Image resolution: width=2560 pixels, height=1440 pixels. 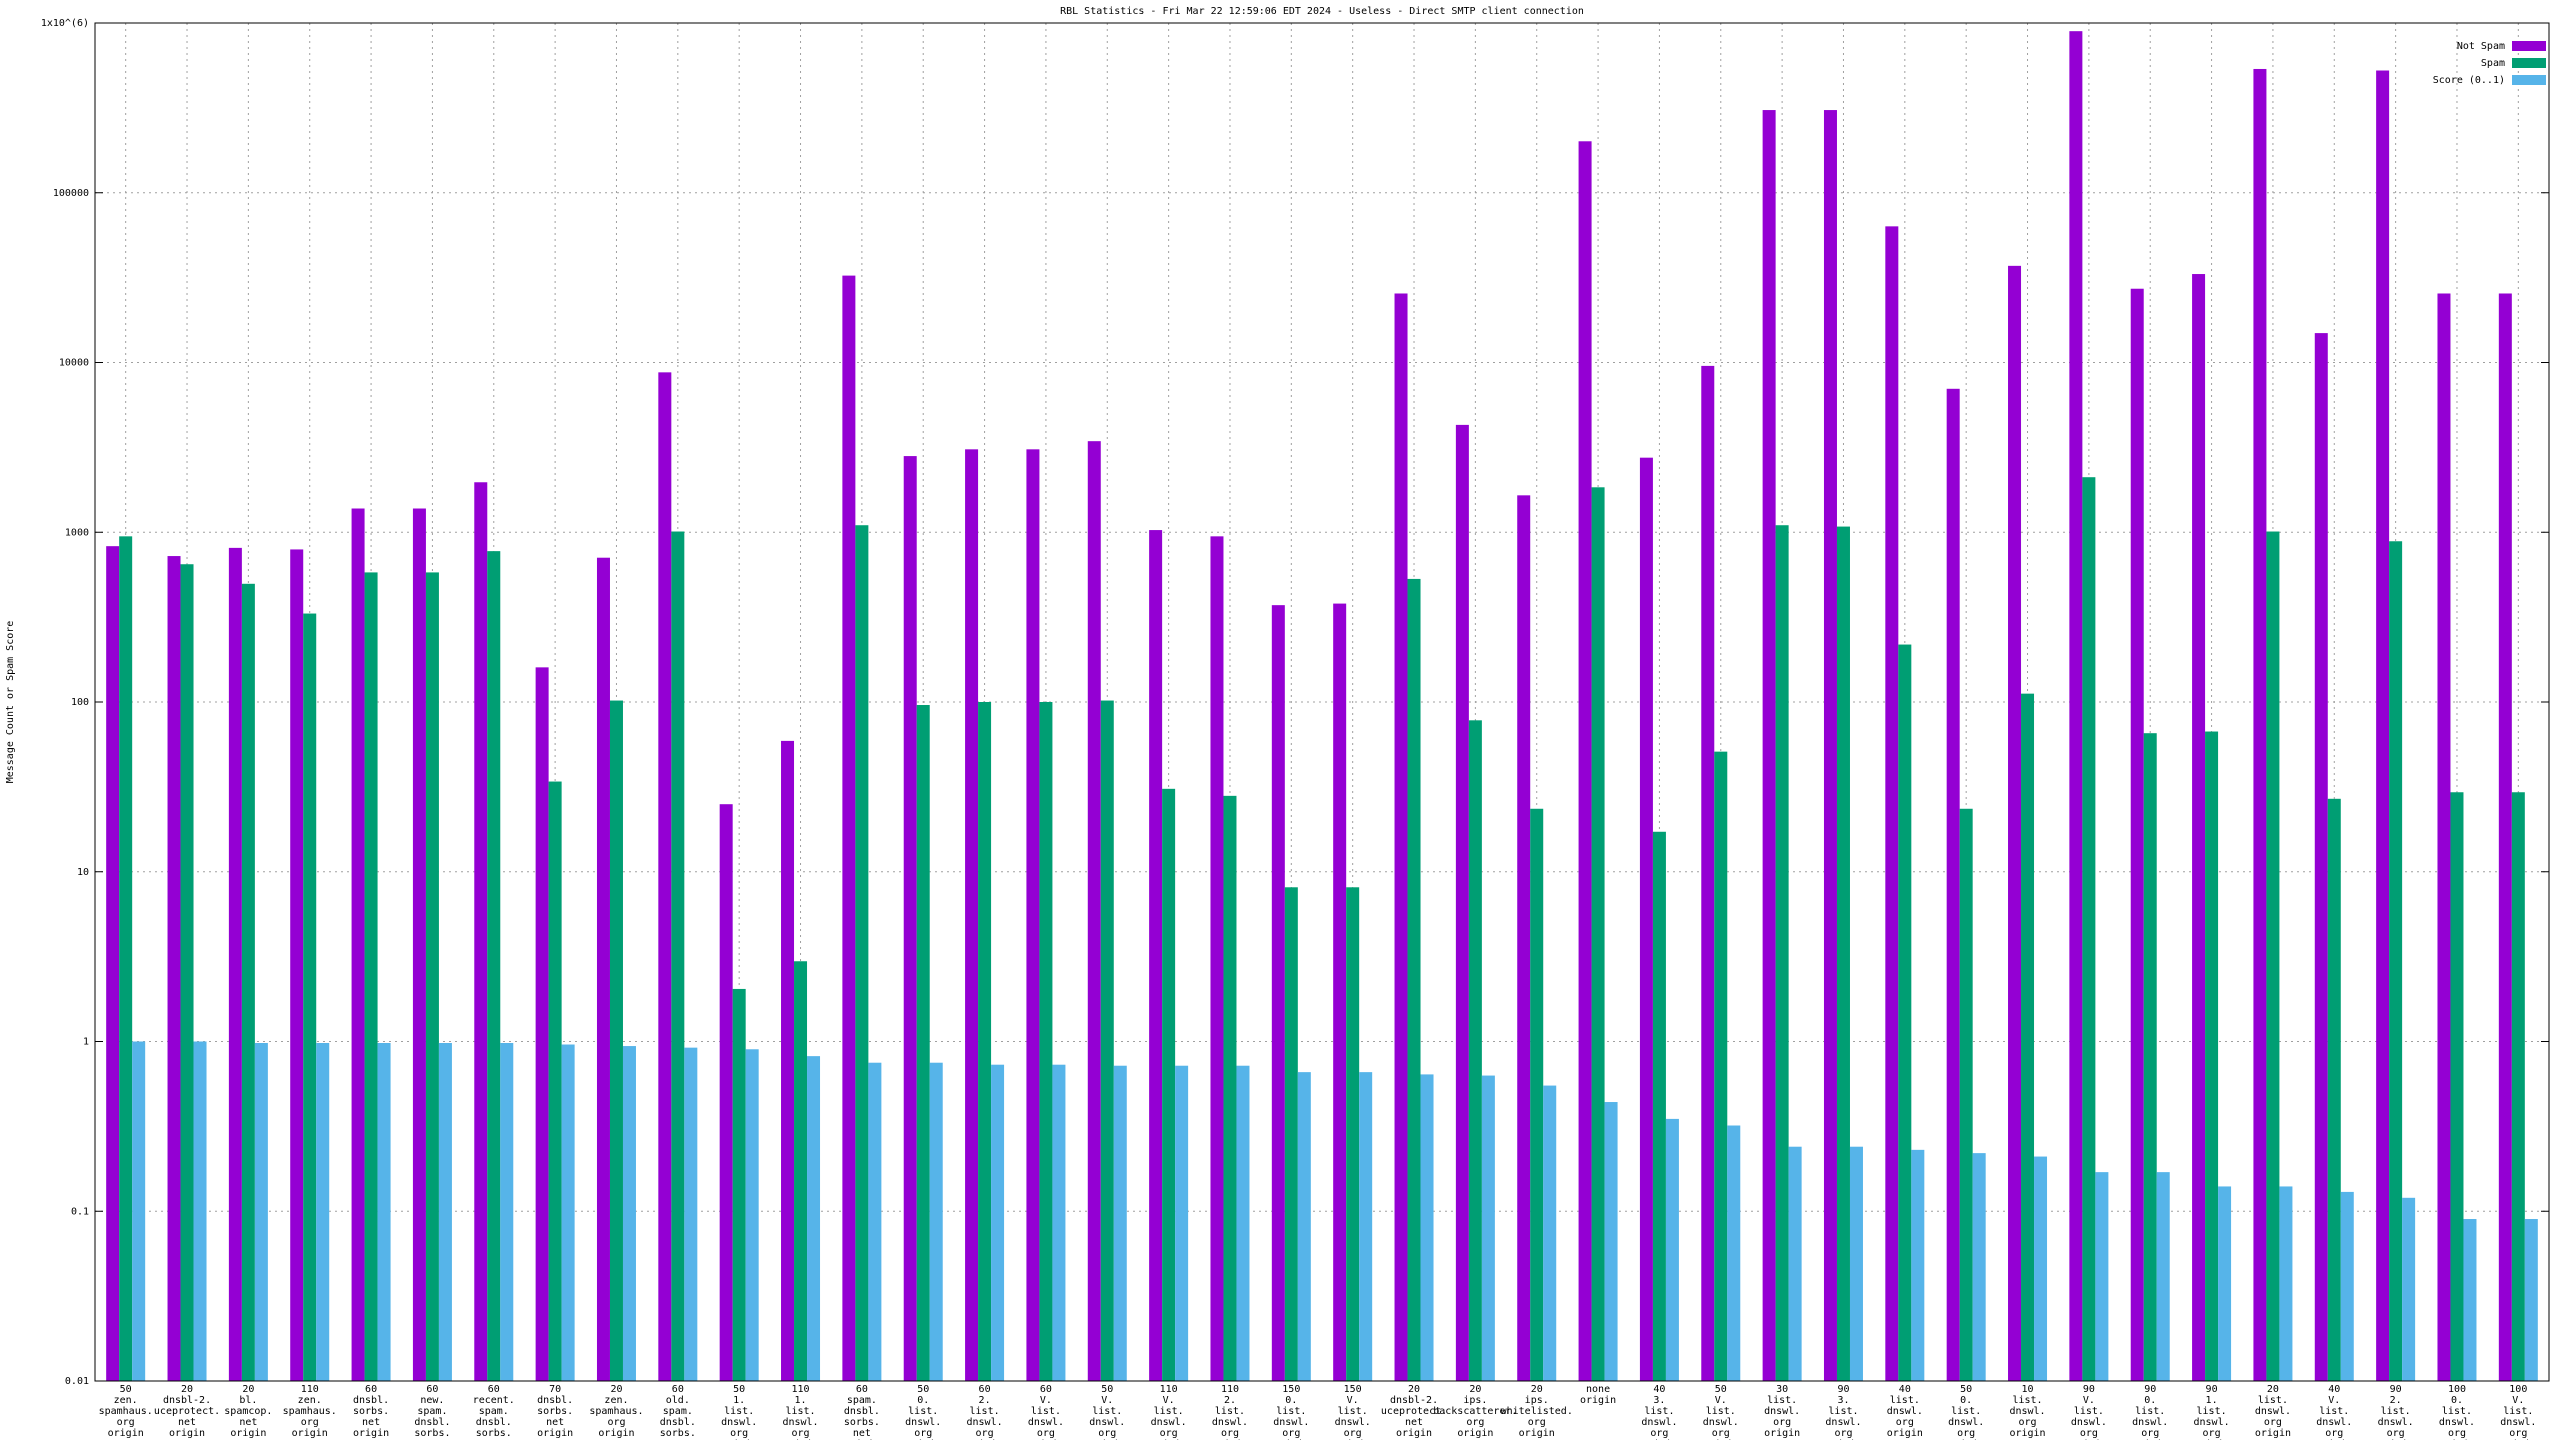 I want to click on x-tick-label: 2., so click(x=1230, y=1400).